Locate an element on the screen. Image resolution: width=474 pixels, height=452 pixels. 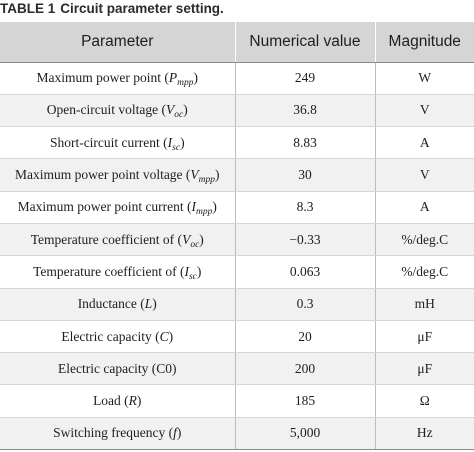
parameter-name: Switching frequency ( is located at coordinates (113, 433).